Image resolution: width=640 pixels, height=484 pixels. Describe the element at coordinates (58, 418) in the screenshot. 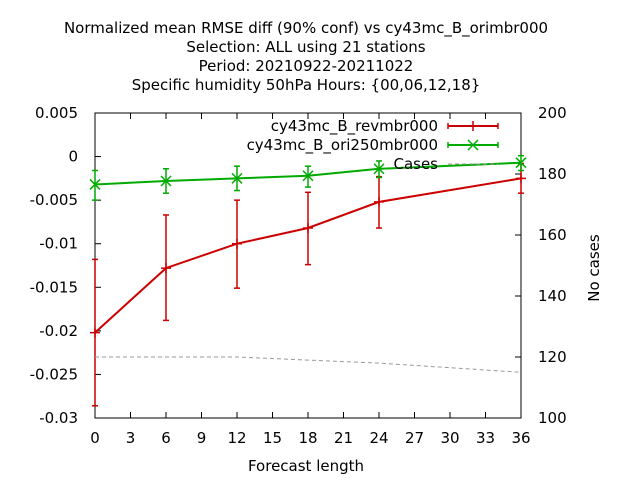

I see `y-tick-label: -0.03` at that location.